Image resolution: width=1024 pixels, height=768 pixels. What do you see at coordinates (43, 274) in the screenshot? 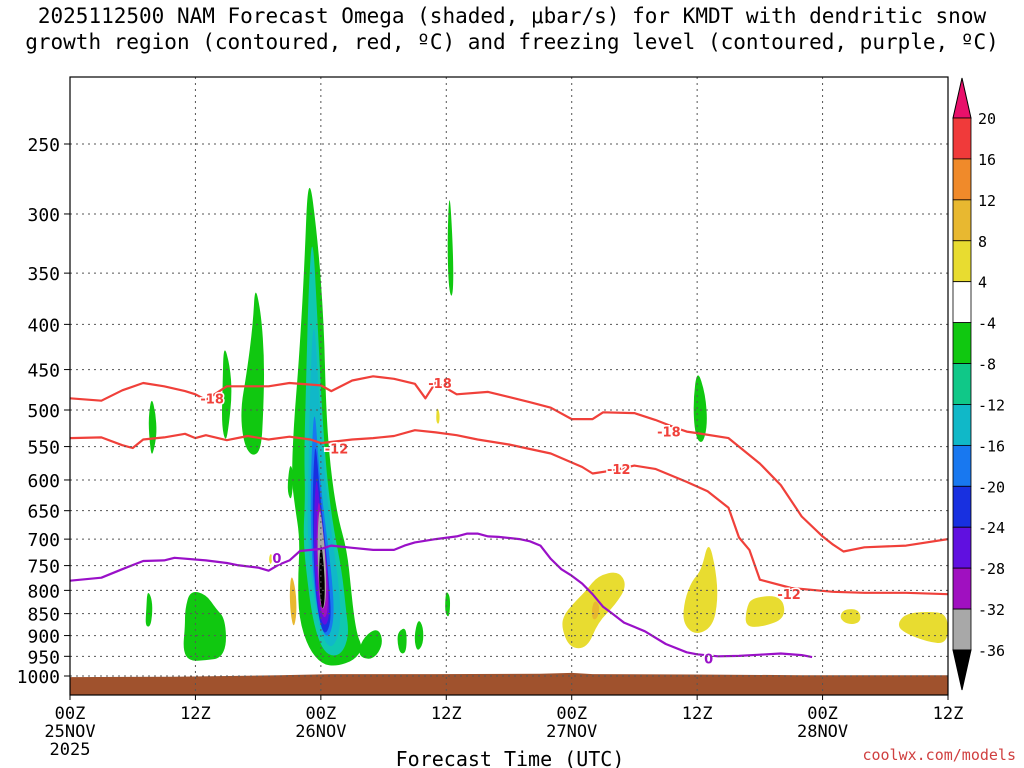
I see `y-tick-label-350: 350` at bounding box center [43, 274].